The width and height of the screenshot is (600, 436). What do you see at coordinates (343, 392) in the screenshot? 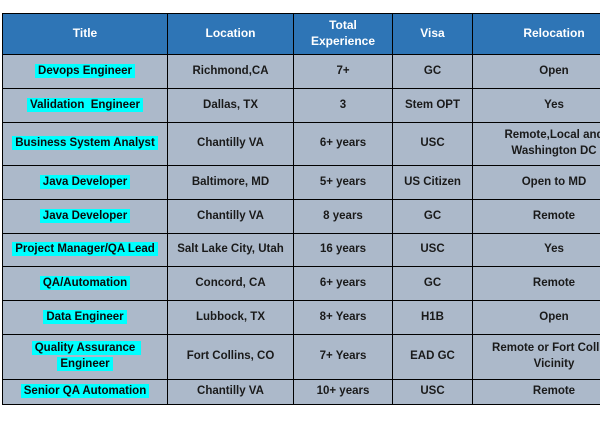
I see `cell-experience: 10+ years` at bounding box center [343, 392].